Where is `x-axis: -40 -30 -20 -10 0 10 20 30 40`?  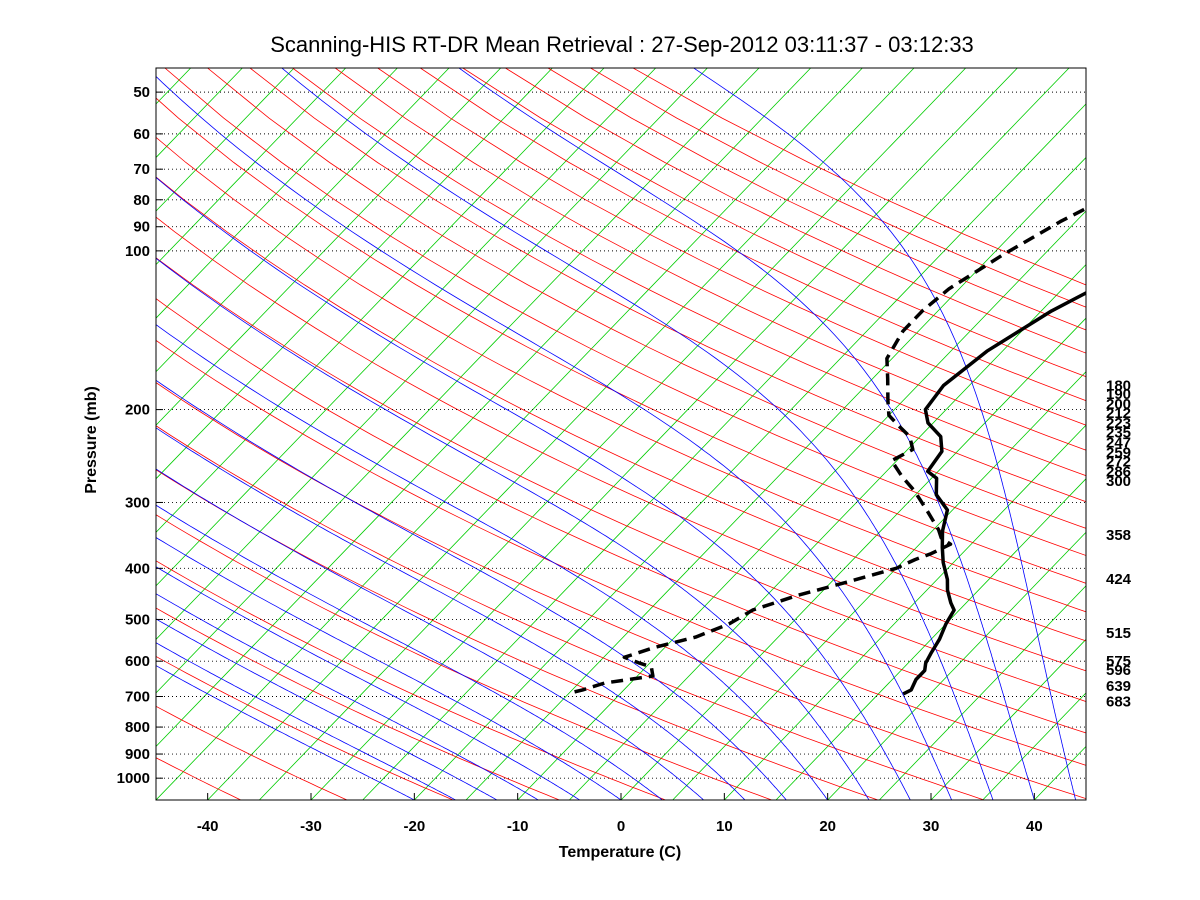
x-axis: -40 -30 -20 -10 0 10 20 30 40 is located at coordinates (620, 814).